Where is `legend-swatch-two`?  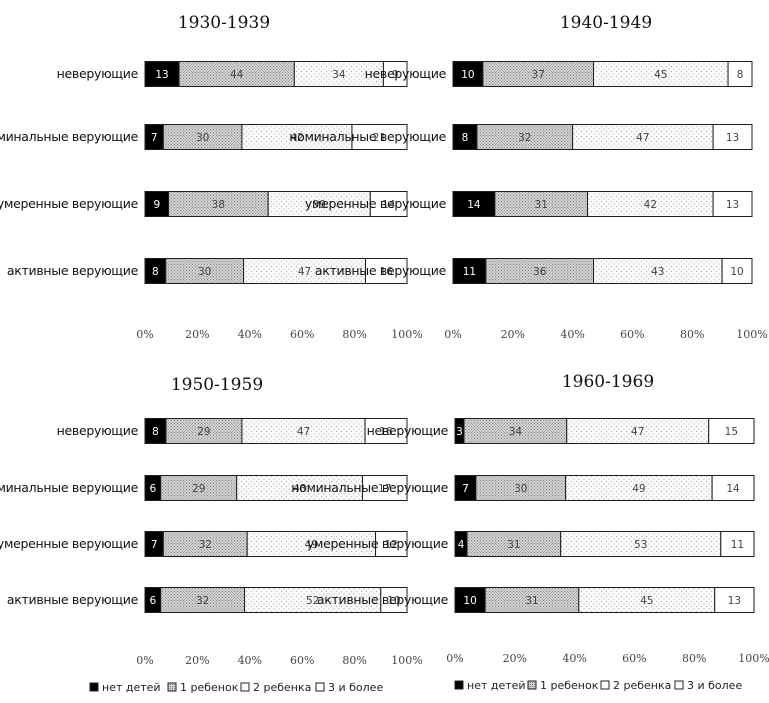
legend-swatch-two is located at coordinates (245, 687).